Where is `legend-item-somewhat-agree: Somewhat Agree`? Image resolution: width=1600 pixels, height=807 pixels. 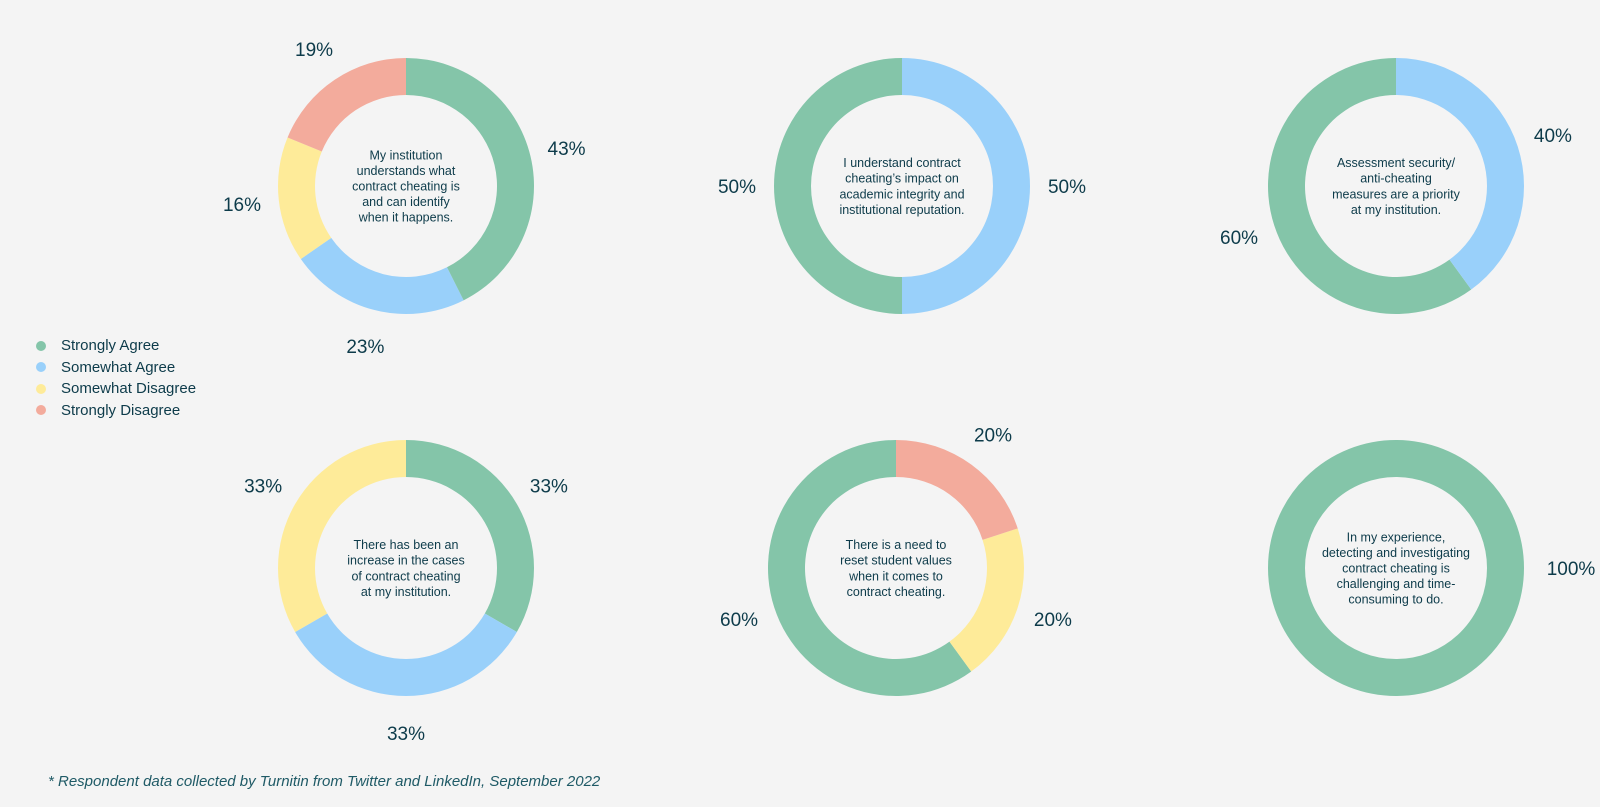 legend-item-somewhat-agree: Somewhat Agree is located at coordinates (116, 368).